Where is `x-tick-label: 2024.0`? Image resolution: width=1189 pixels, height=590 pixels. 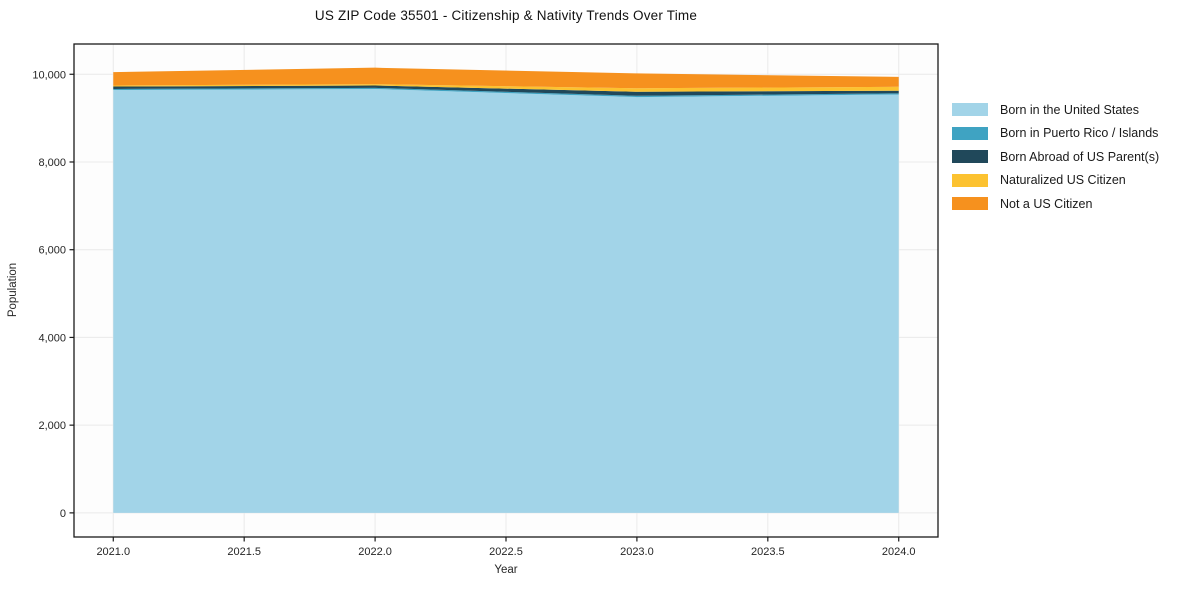
x-tick-label: 2024.0 is located at coordinates (899, 552).